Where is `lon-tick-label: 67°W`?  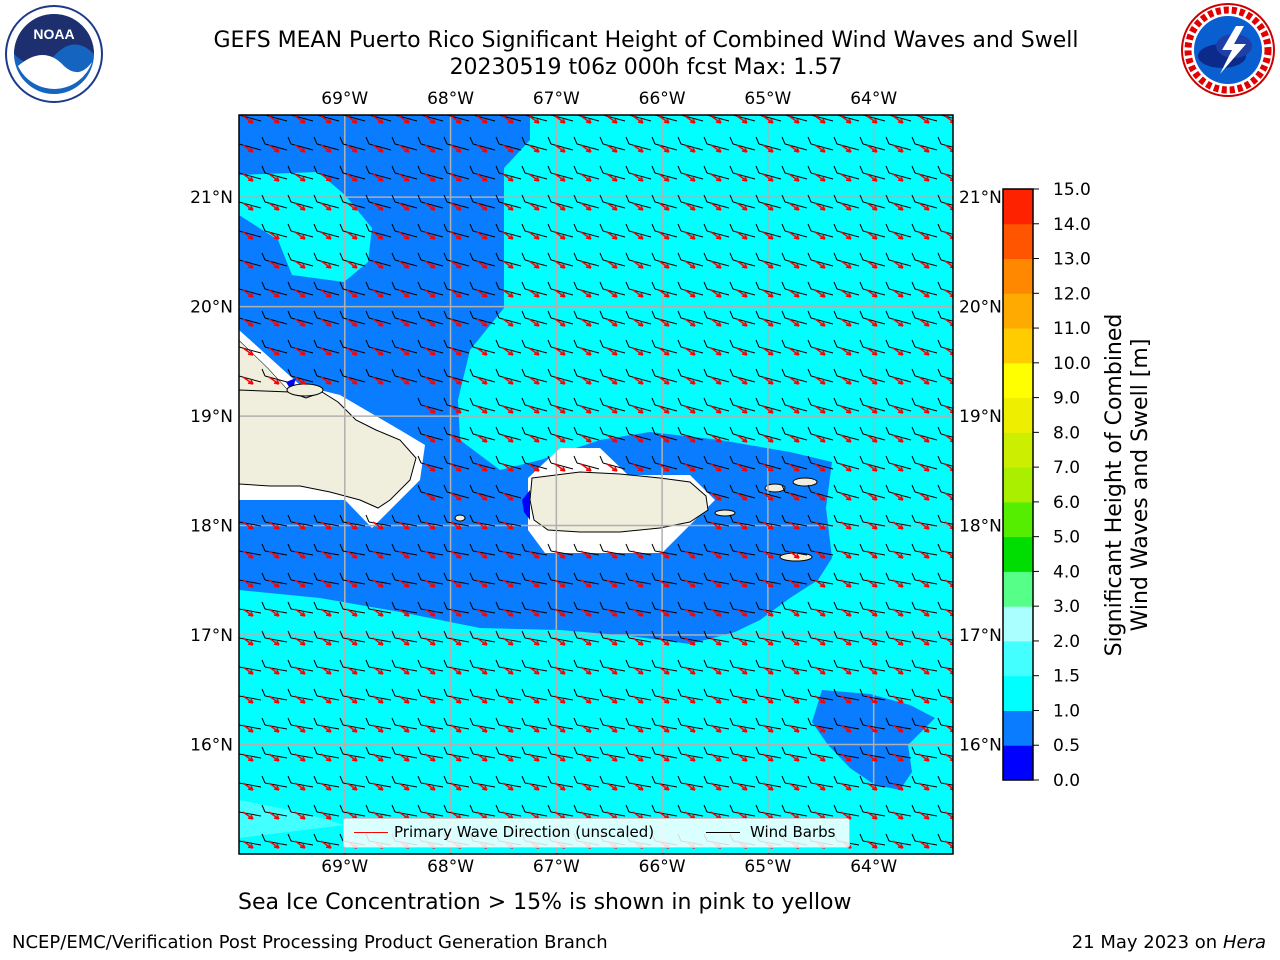
lon-tick-label: 67°W is located at coordinates (556, 867).